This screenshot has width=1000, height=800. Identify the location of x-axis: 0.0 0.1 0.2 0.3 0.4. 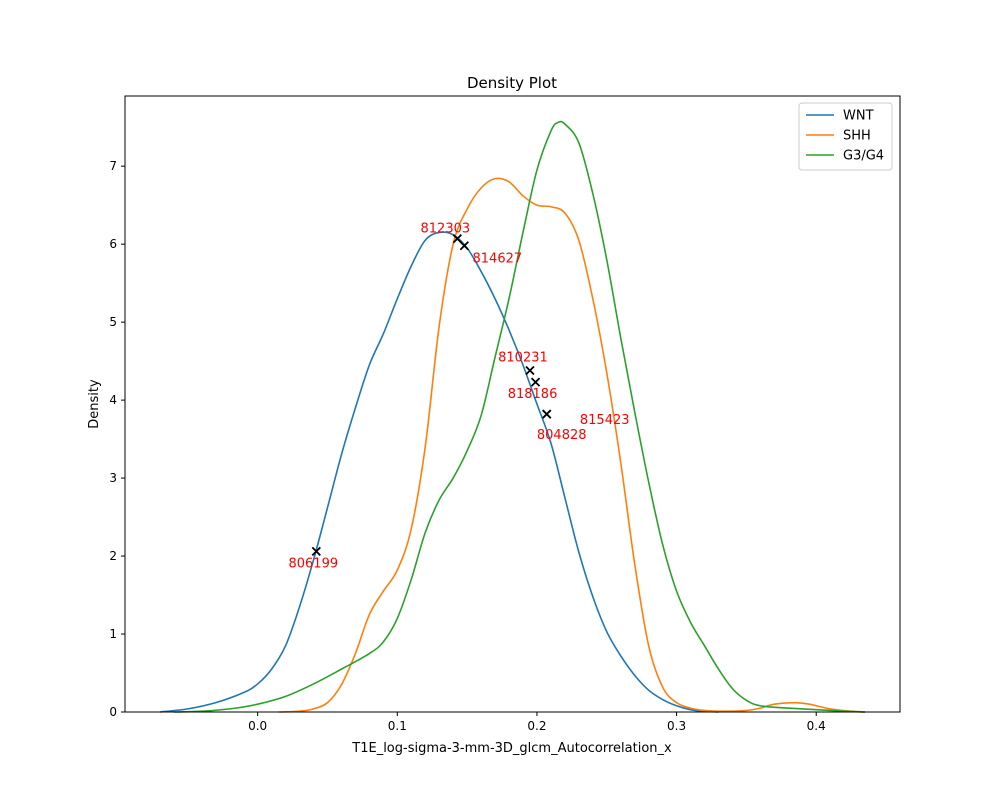
(537, 722).